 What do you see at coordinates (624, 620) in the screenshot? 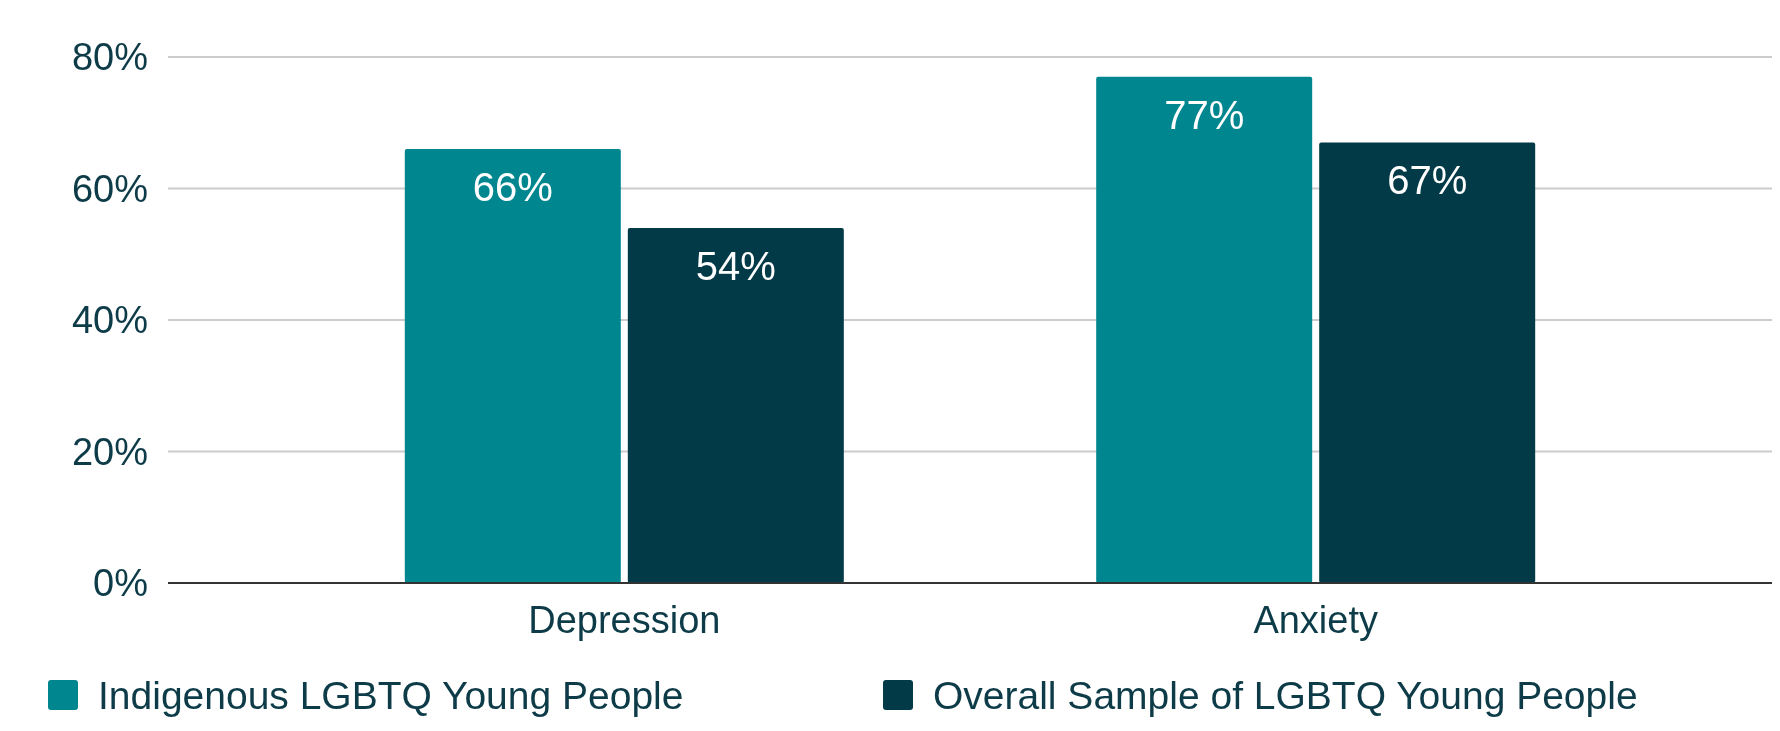
I see `x-tick-label: Depression` at bounding box center [624, 620].